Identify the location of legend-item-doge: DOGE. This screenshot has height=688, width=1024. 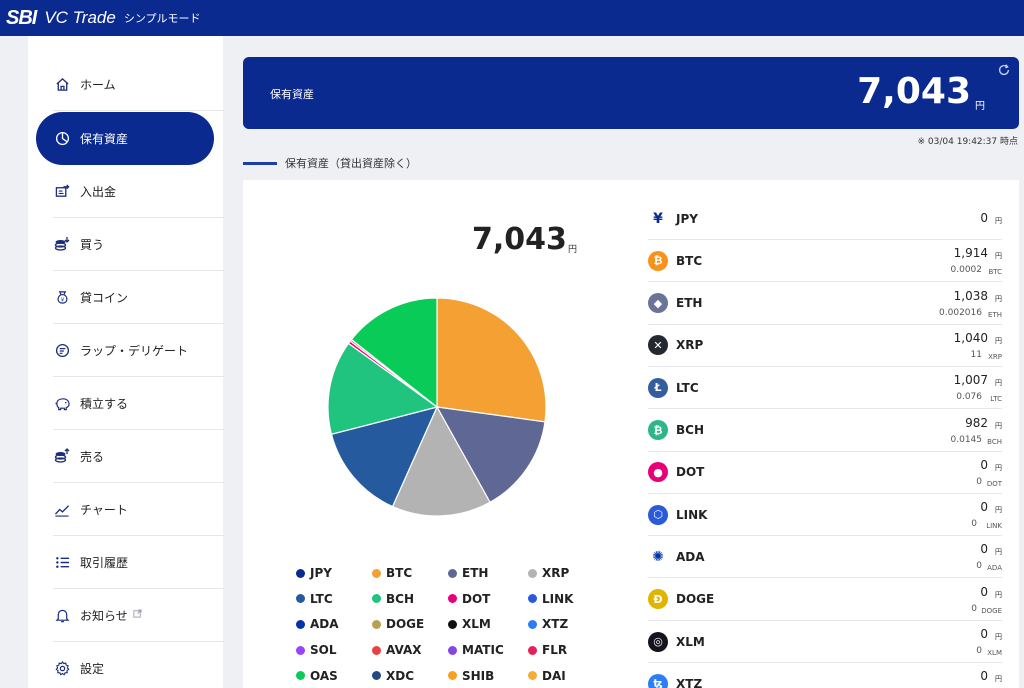
(398, 624).